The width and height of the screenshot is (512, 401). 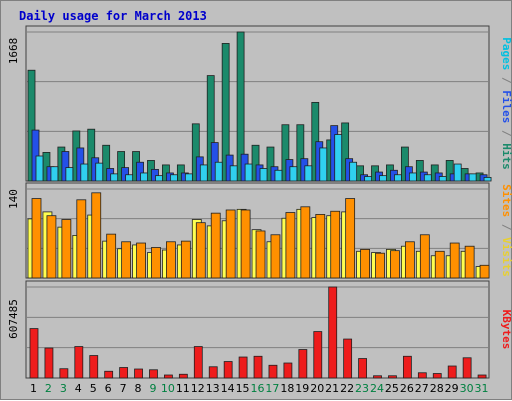 I want to click on x-tick-label-day-8: 8, so click(x=138, y=388).